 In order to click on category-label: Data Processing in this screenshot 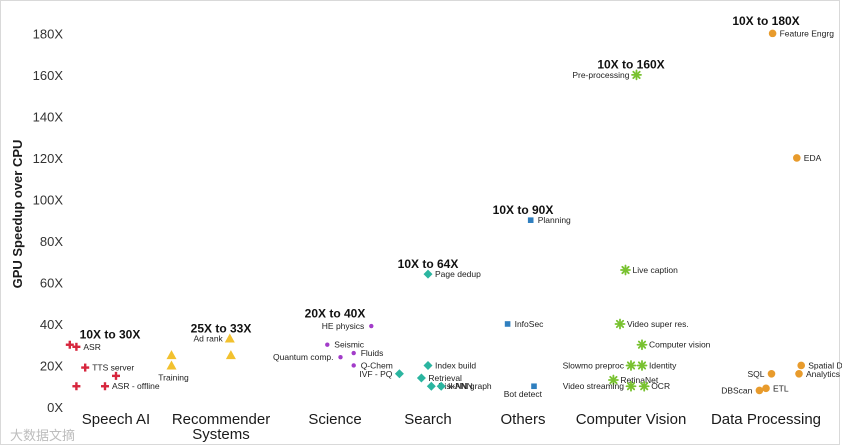, I will do `click(766, 419)`.